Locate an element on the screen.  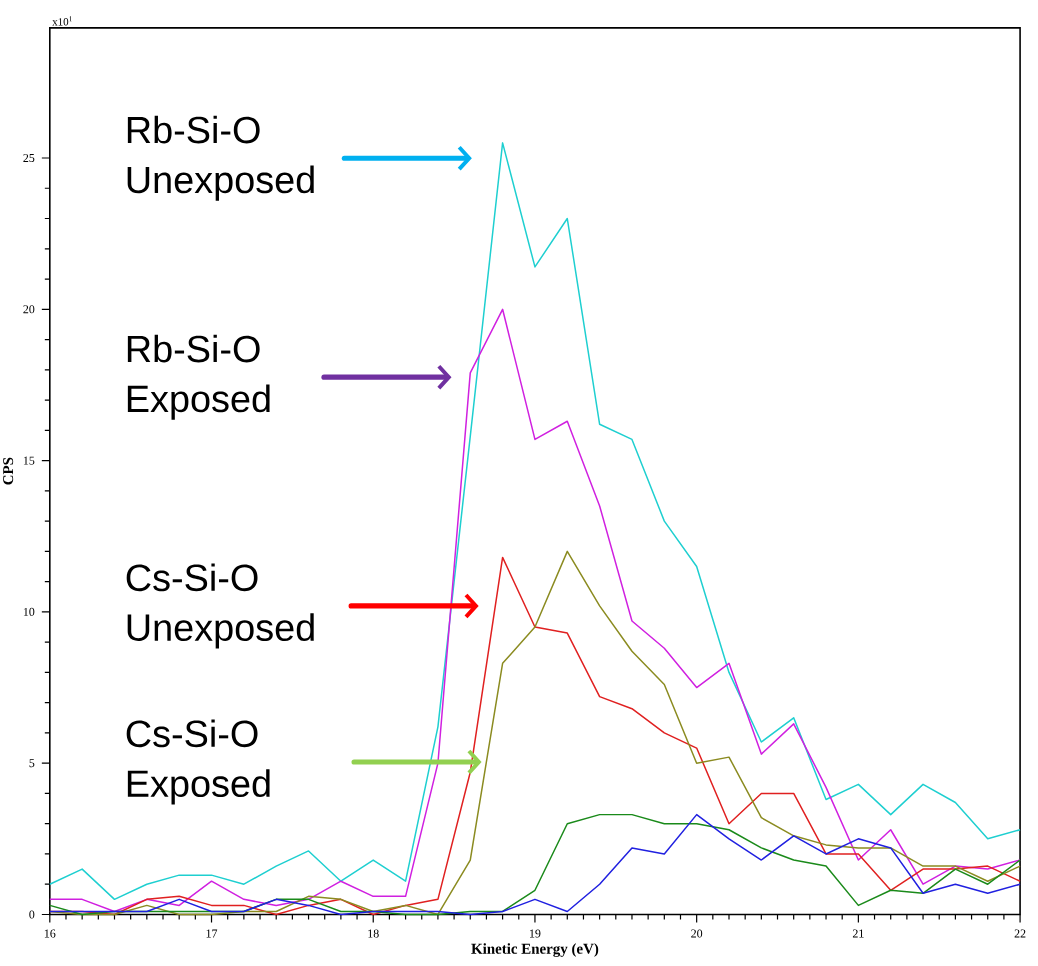
y-axis-title: CPS is located at coordinates (8, 471).